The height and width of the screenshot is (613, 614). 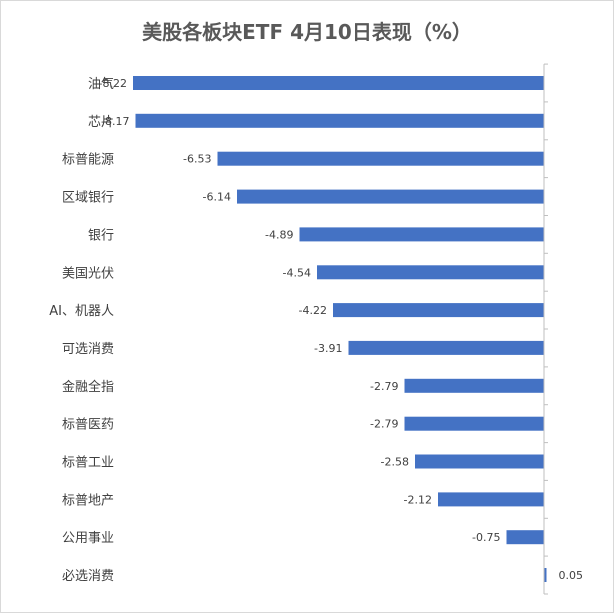 What do you see at coordinates (101, 235) in the screenshot?
I see `category-label: 银行` at bounding box center [101, 235].